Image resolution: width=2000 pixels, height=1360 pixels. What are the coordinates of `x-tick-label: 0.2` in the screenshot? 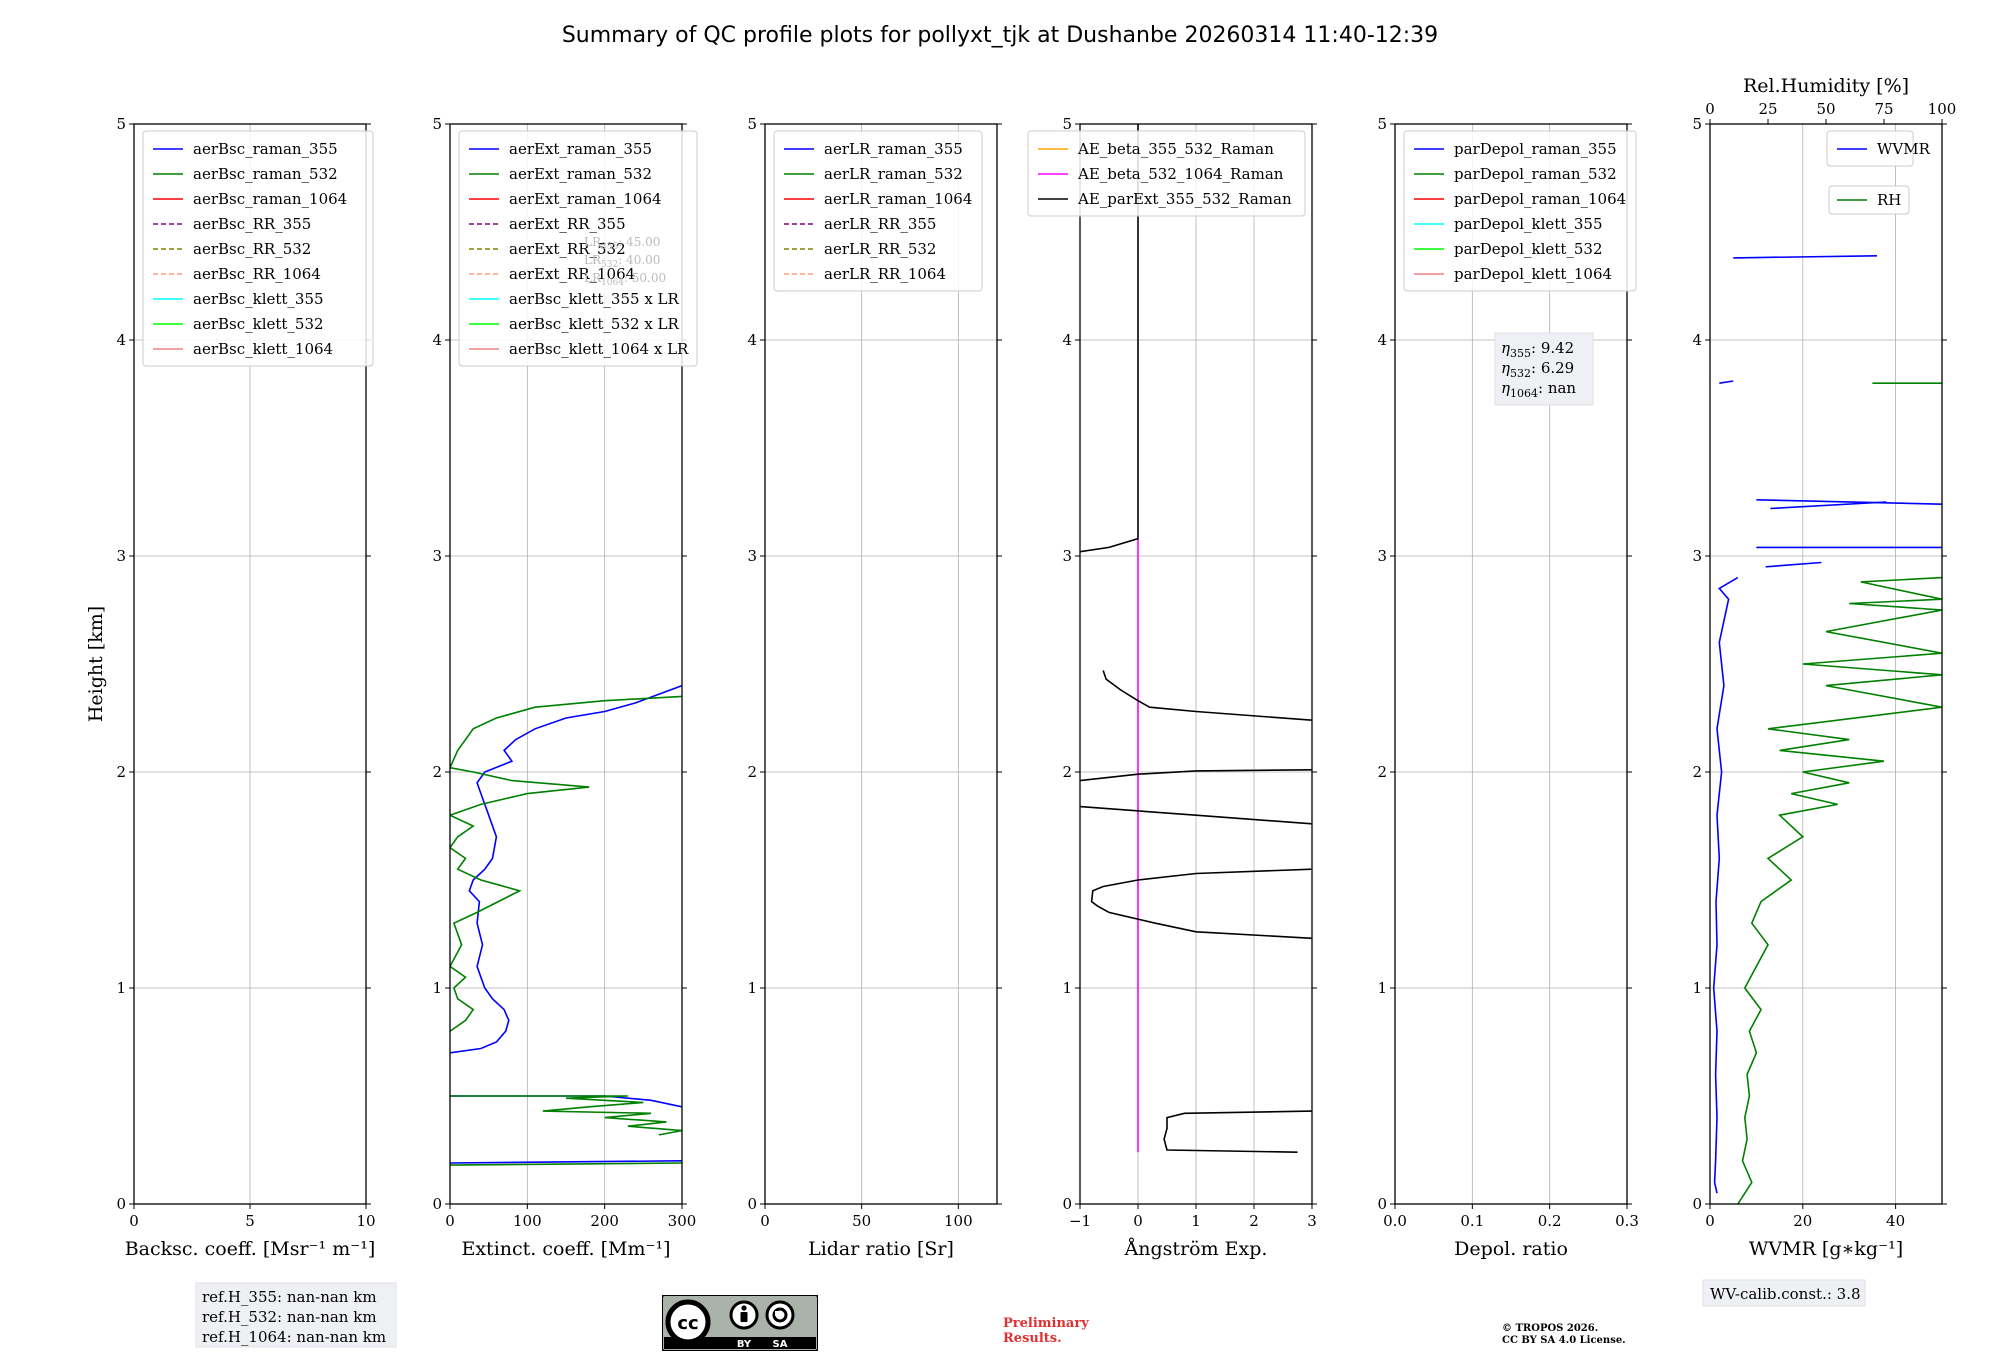 It's located at (1550, 1221).